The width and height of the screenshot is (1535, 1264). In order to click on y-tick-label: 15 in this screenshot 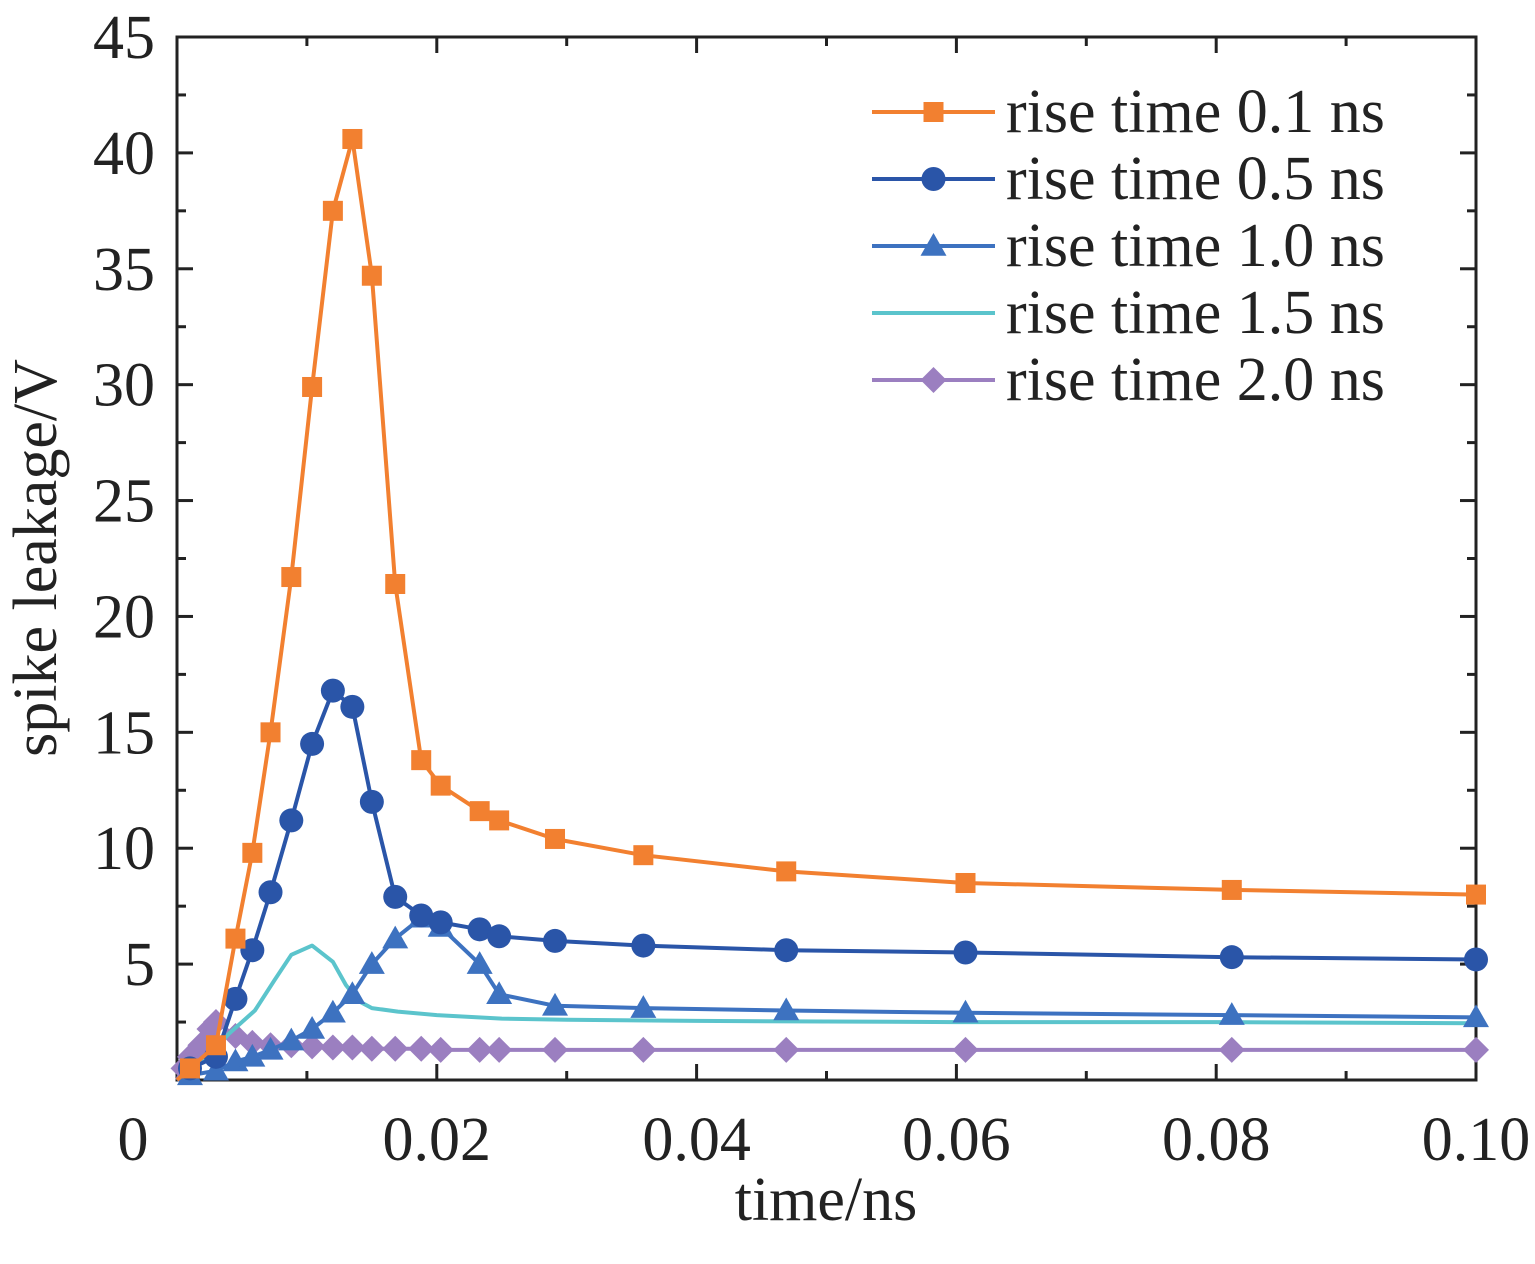, I will do `click(124, 733)`.